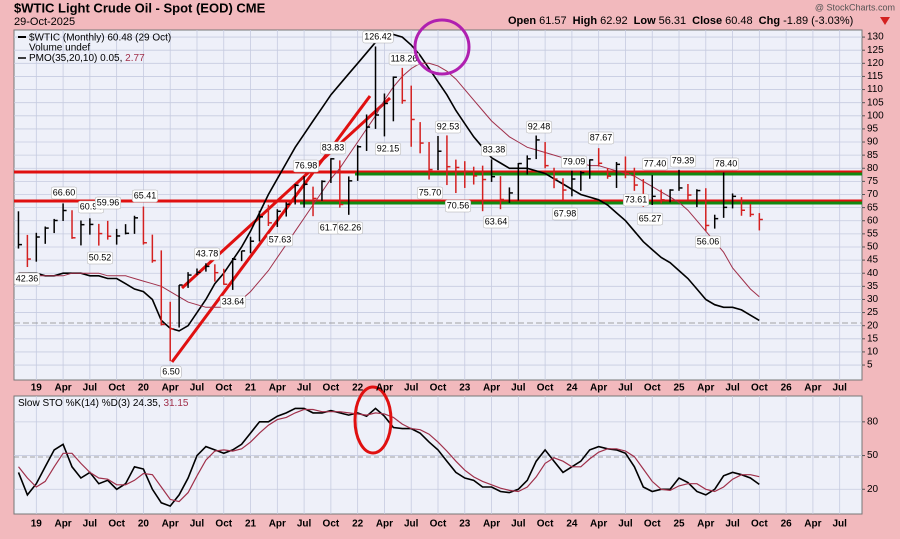 The height and width of the screenshot is (539, 900). Describe the element at coordinates (100, 257) in the screenshot. I see `price-label: 50.52` at that location.